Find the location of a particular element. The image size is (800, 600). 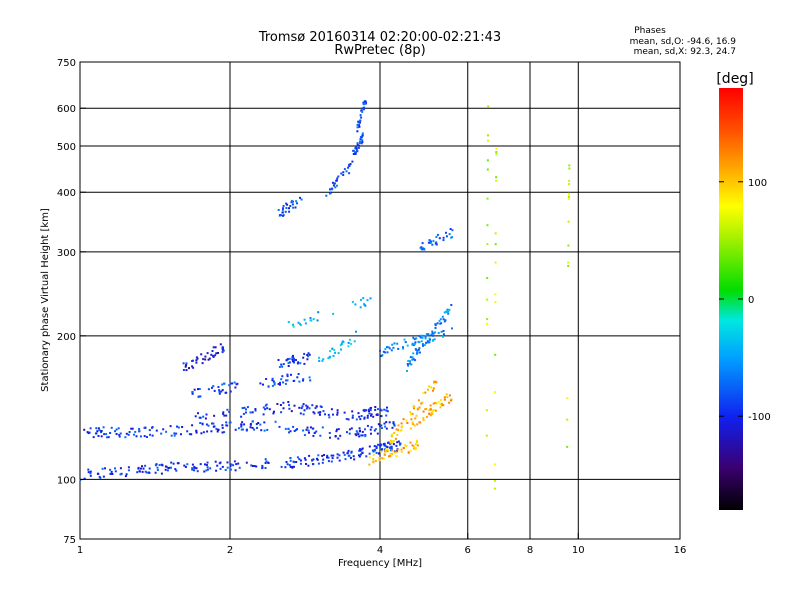

chart-subtitle: RwPretec (8p) is located at coordinates (379, 50).